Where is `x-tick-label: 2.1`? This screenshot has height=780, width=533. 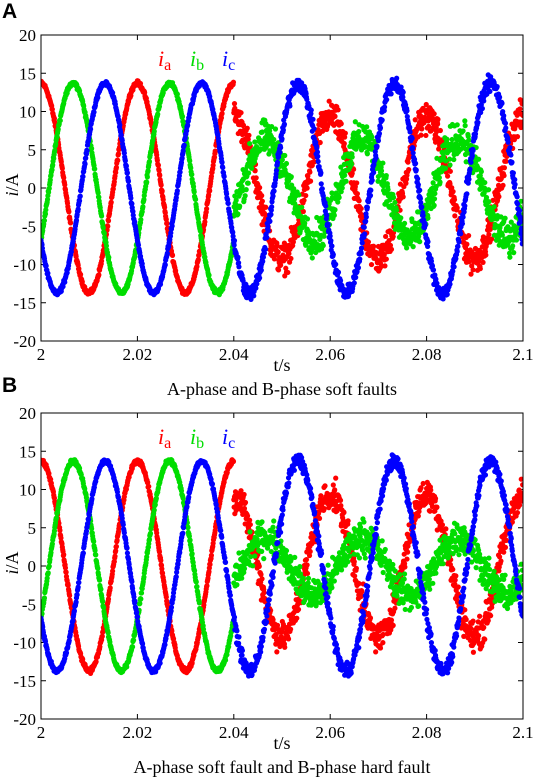 x-tick-label: 2.1 is located at coordinates (522, 354).